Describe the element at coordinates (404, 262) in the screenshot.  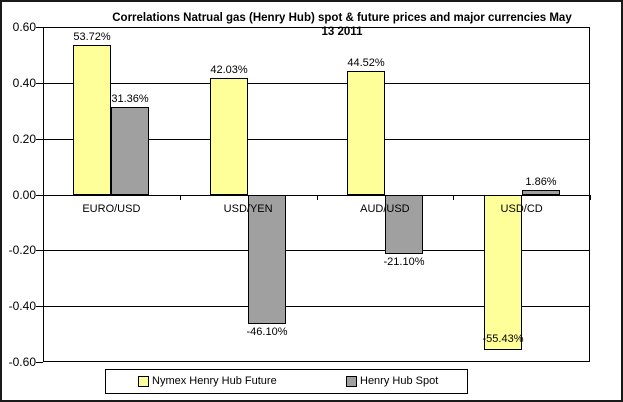
I see `value-label-aud-usd-henry-hub-spot: -21.10%` at that location.